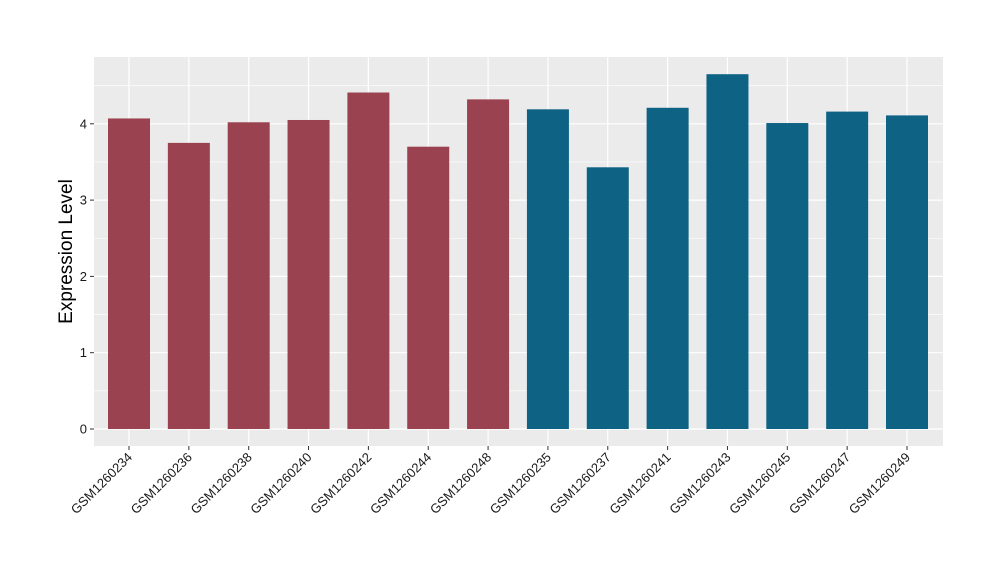  What do you see at coordinates (248, 276) in the screenshot?
I see `bar-GSM1260238` at bounding box center [248, 276].